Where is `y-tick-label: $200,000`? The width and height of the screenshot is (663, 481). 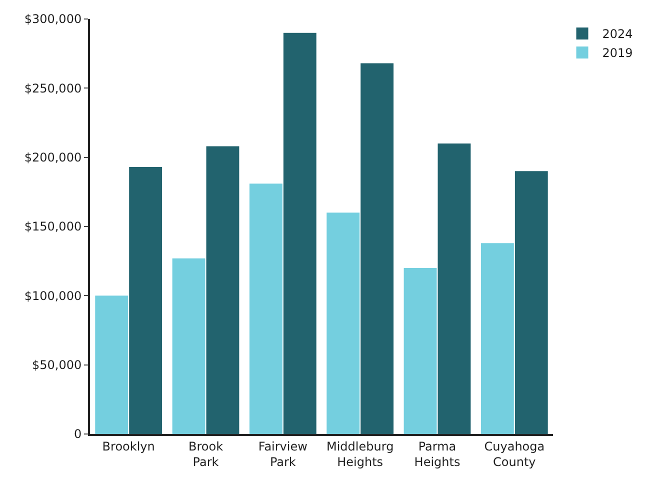
y-tick-label: $200,000 is located at coordinates (53, 157).